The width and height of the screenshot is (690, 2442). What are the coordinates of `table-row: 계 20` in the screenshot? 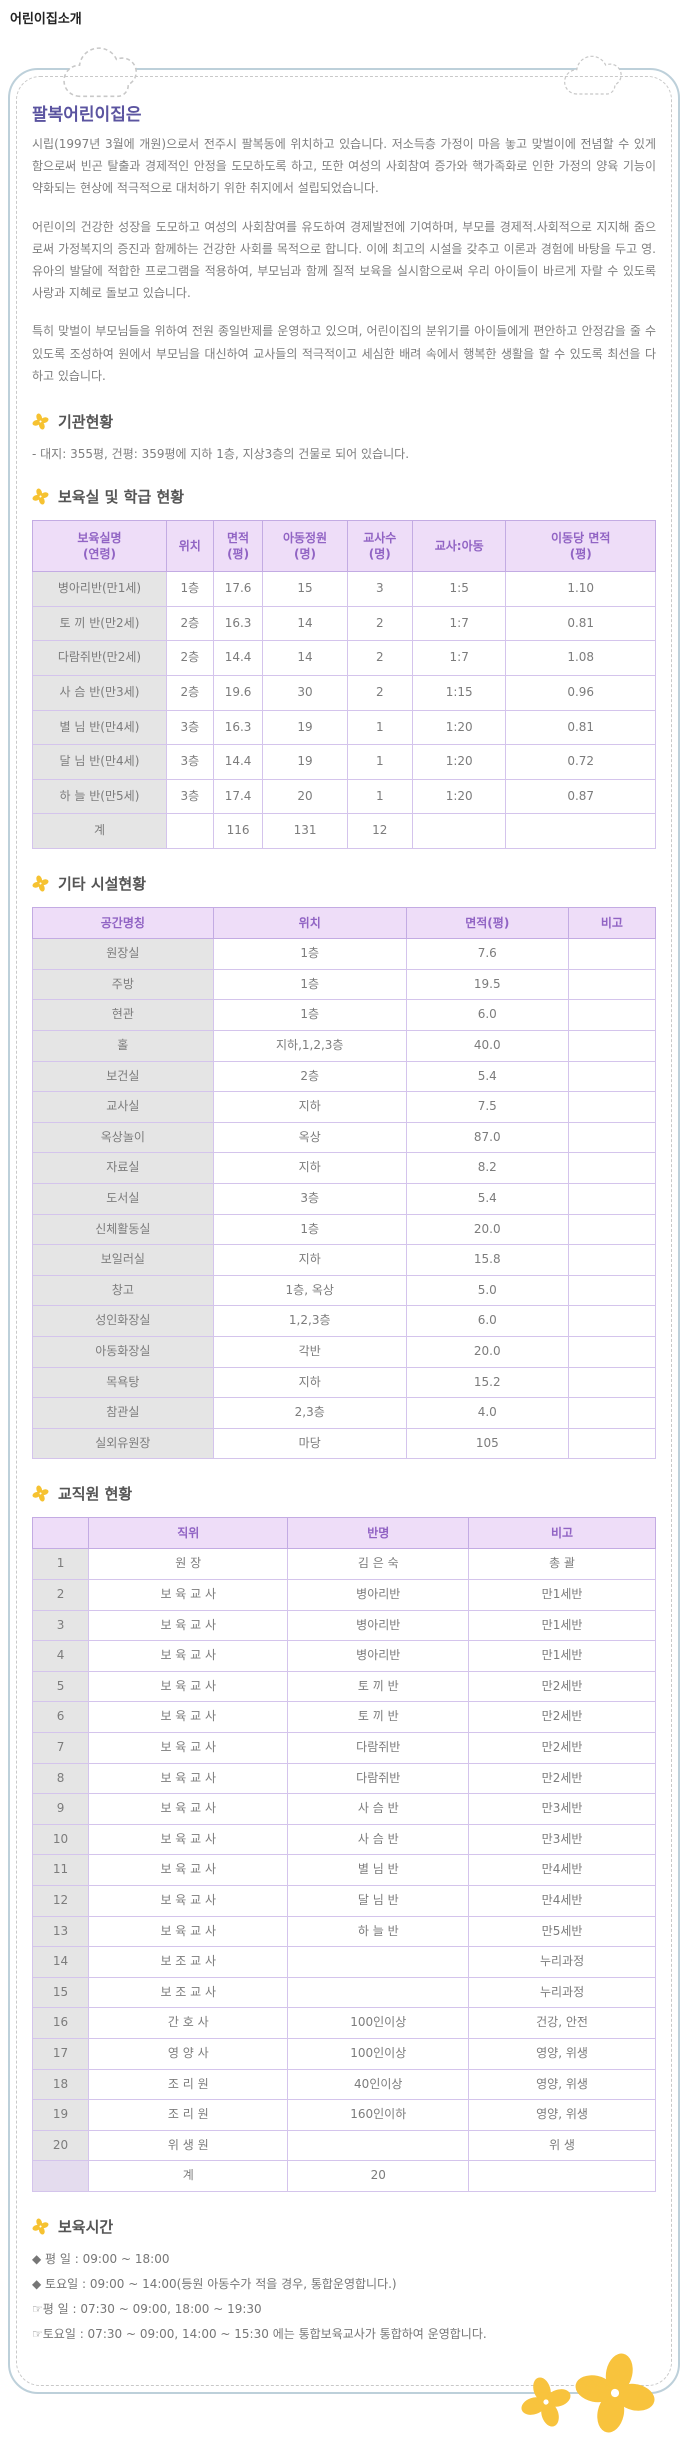 It's located at (343, 2176).